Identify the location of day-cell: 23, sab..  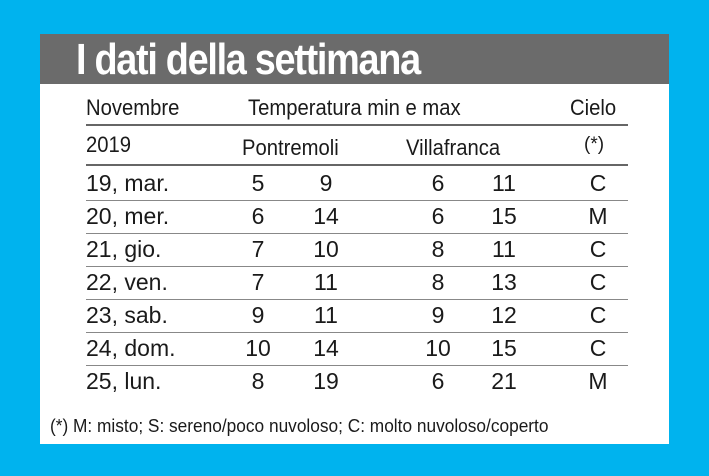
(127, 315).